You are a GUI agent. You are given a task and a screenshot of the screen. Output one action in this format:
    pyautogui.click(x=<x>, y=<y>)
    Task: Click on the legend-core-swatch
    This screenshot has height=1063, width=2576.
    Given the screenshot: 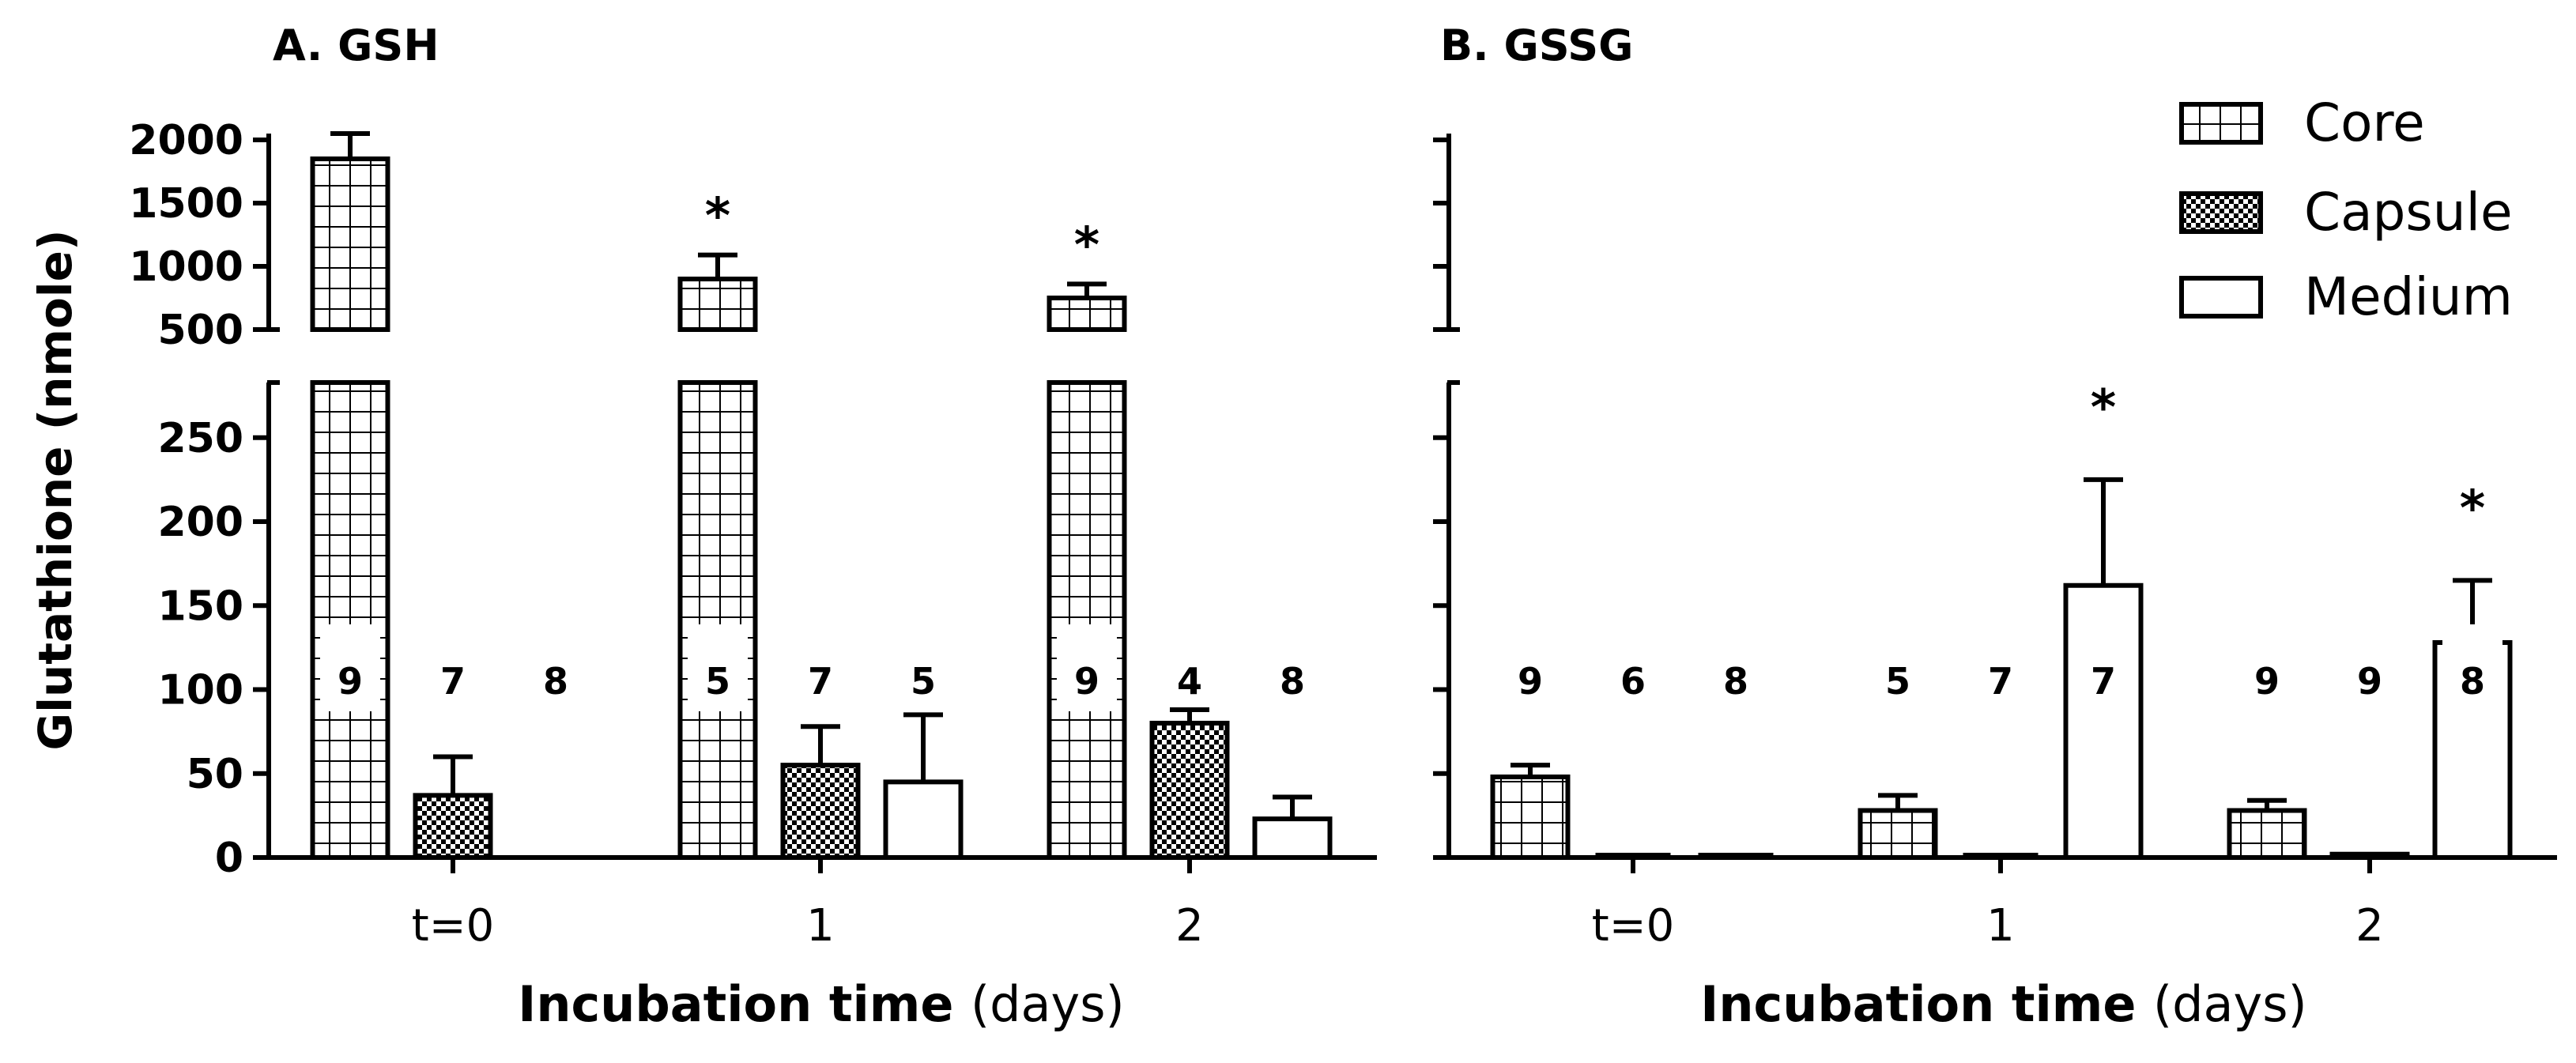 What is the action you would take?
    pyautogui.click(x=2221, y=123)
    